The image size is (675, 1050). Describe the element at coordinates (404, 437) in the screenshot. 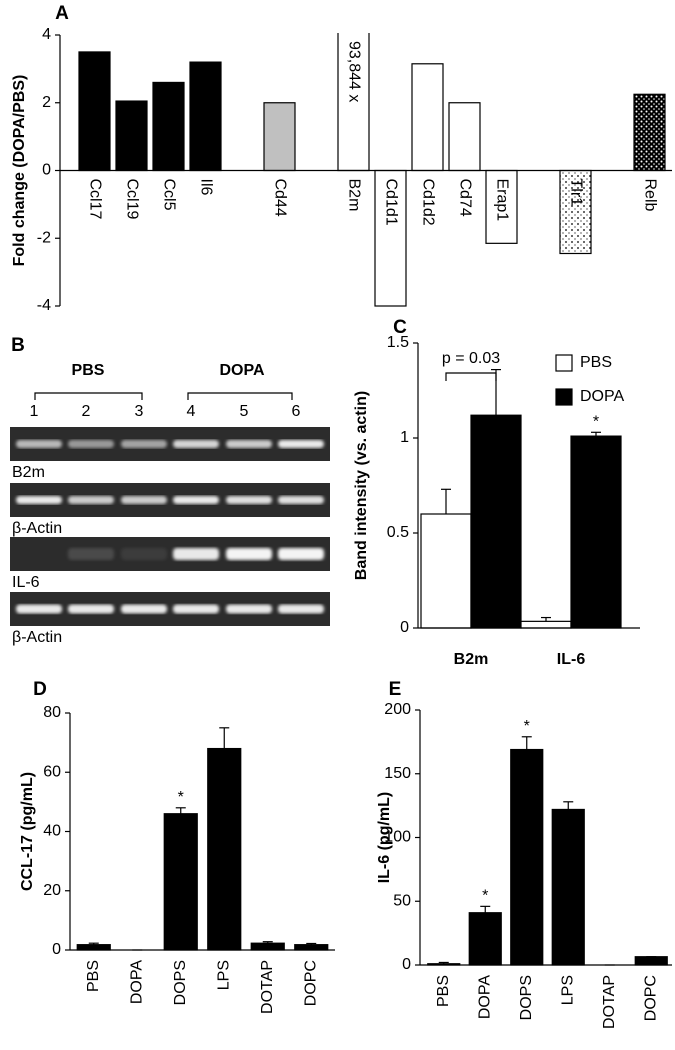

I see `y-tick-label: 1` at that location.